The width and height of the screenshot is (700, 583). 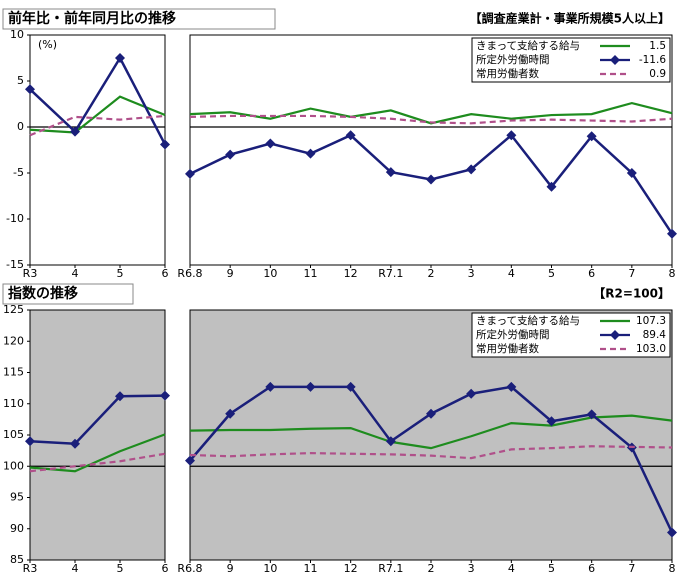 I want to click on x-tick-label: R6.8, so click(x=189, y=568).